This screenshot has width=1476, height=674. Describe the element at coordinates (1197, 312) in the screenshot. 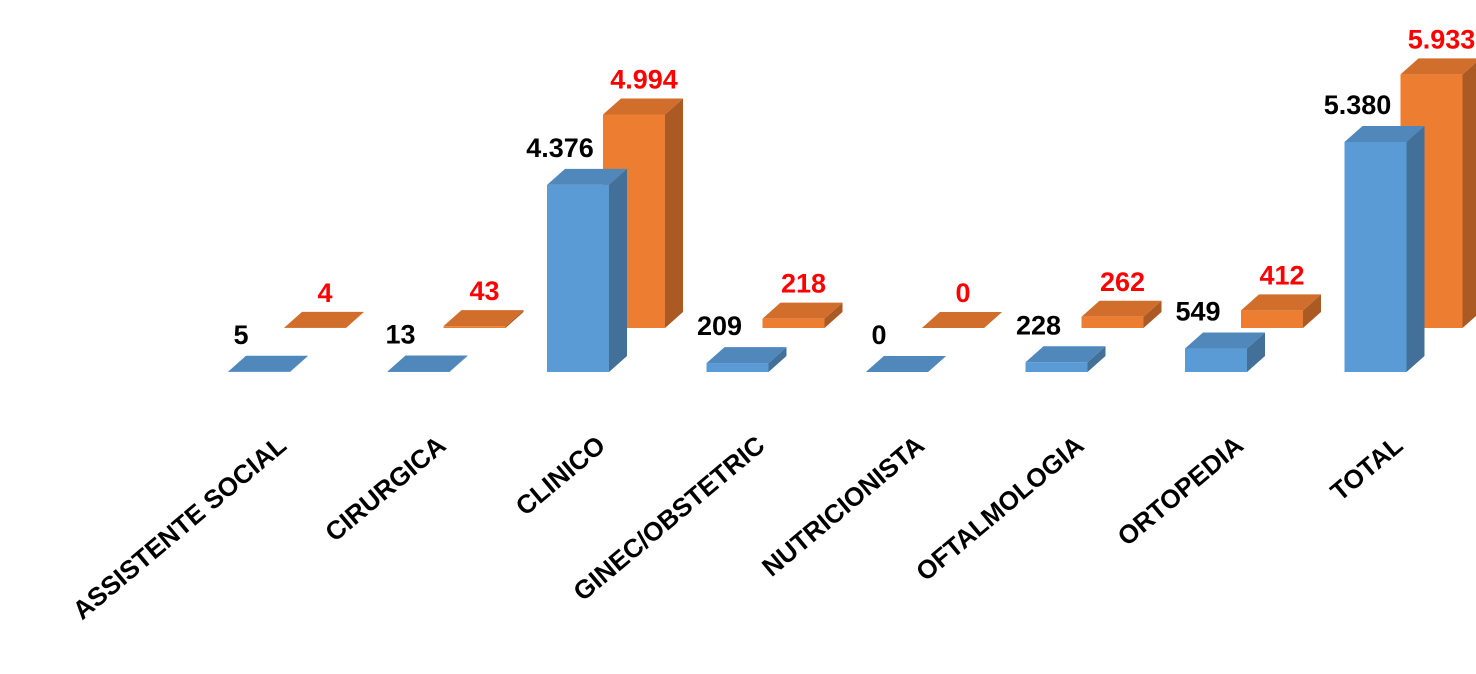

I see `data-label-series-1: 549` at that location.